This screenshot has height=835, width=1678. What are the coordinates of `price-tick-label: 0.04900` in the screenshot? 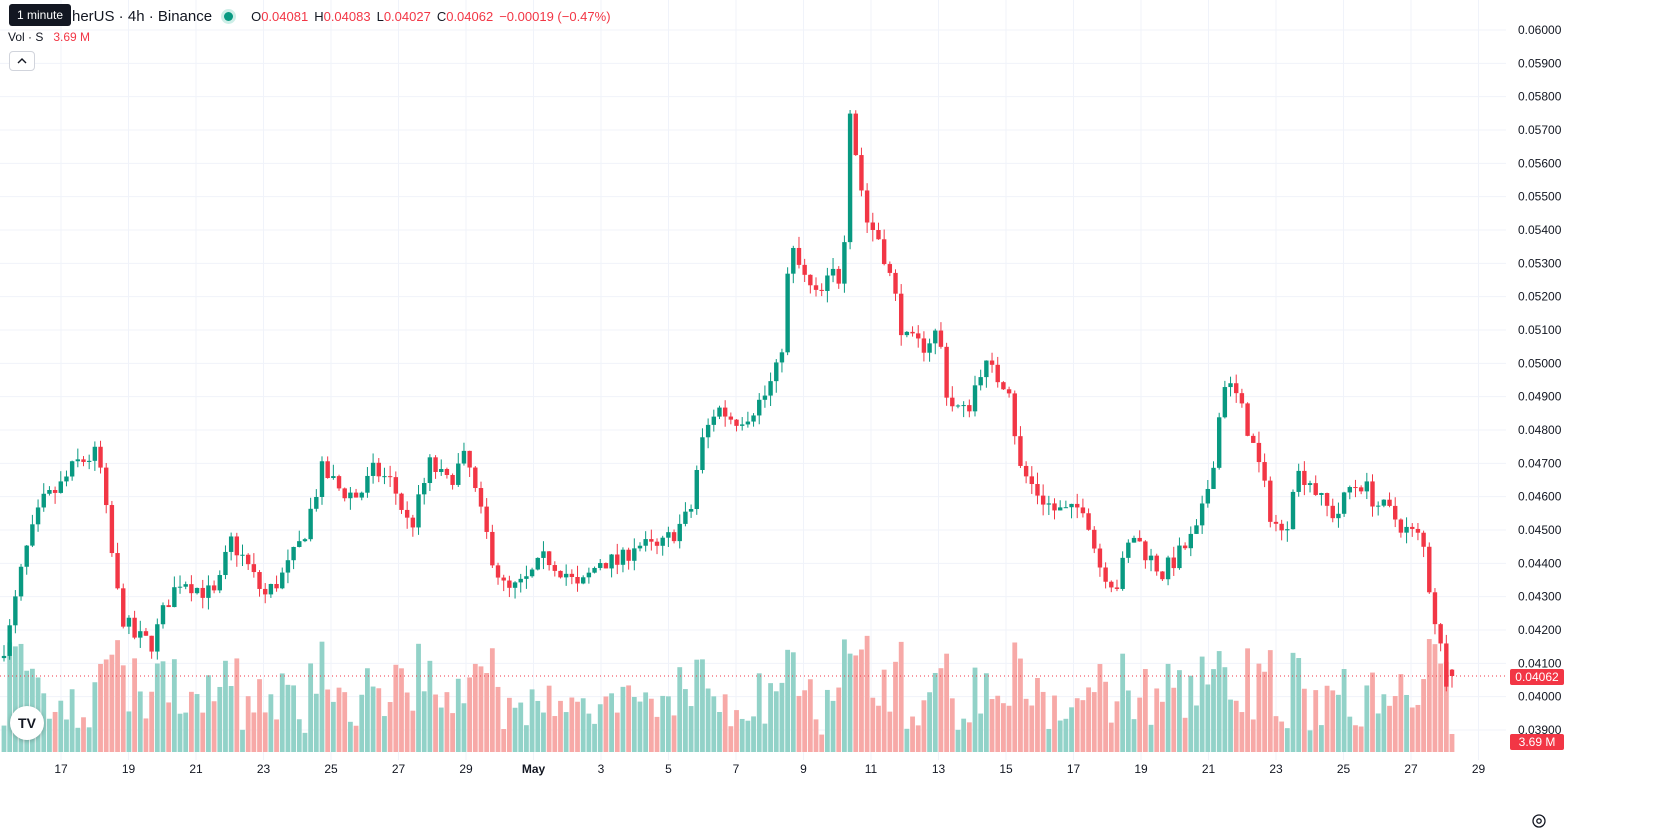 It's located at (1540, 397).